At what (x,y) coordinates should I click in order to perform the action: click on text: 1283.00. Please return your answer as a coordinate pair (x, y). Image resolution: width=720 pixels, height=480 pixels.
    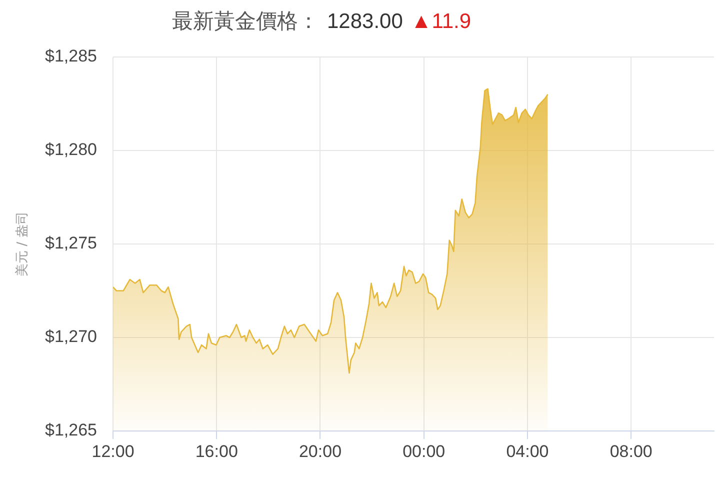
    Looking at the image, I should click on (365, 21).